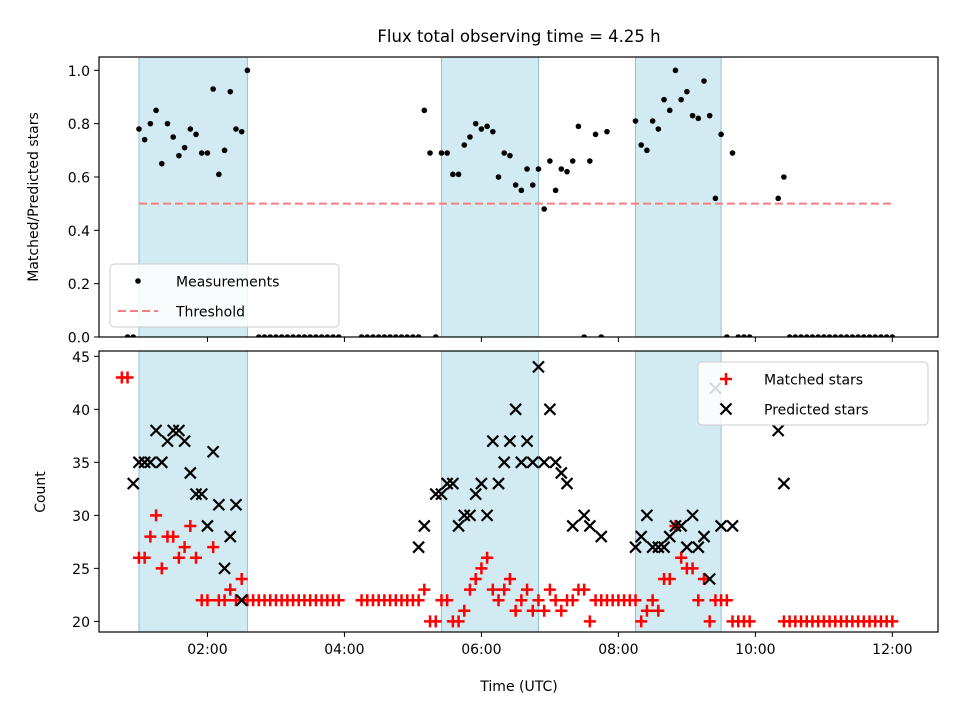  Describe the element at coordinates (726, 409) in the screenshot. I see `legend-marker-x` at that location.